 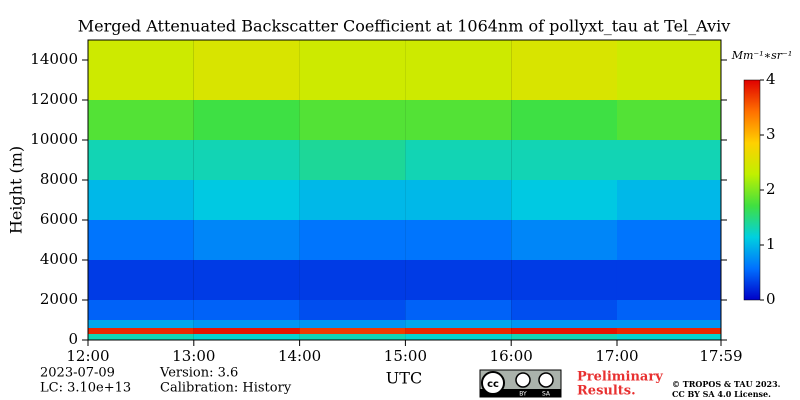 What do you see at coordinates (193, 356) in the screenshot?
I see `x-tick-label: 13:00` at bounding box center [193, 356].